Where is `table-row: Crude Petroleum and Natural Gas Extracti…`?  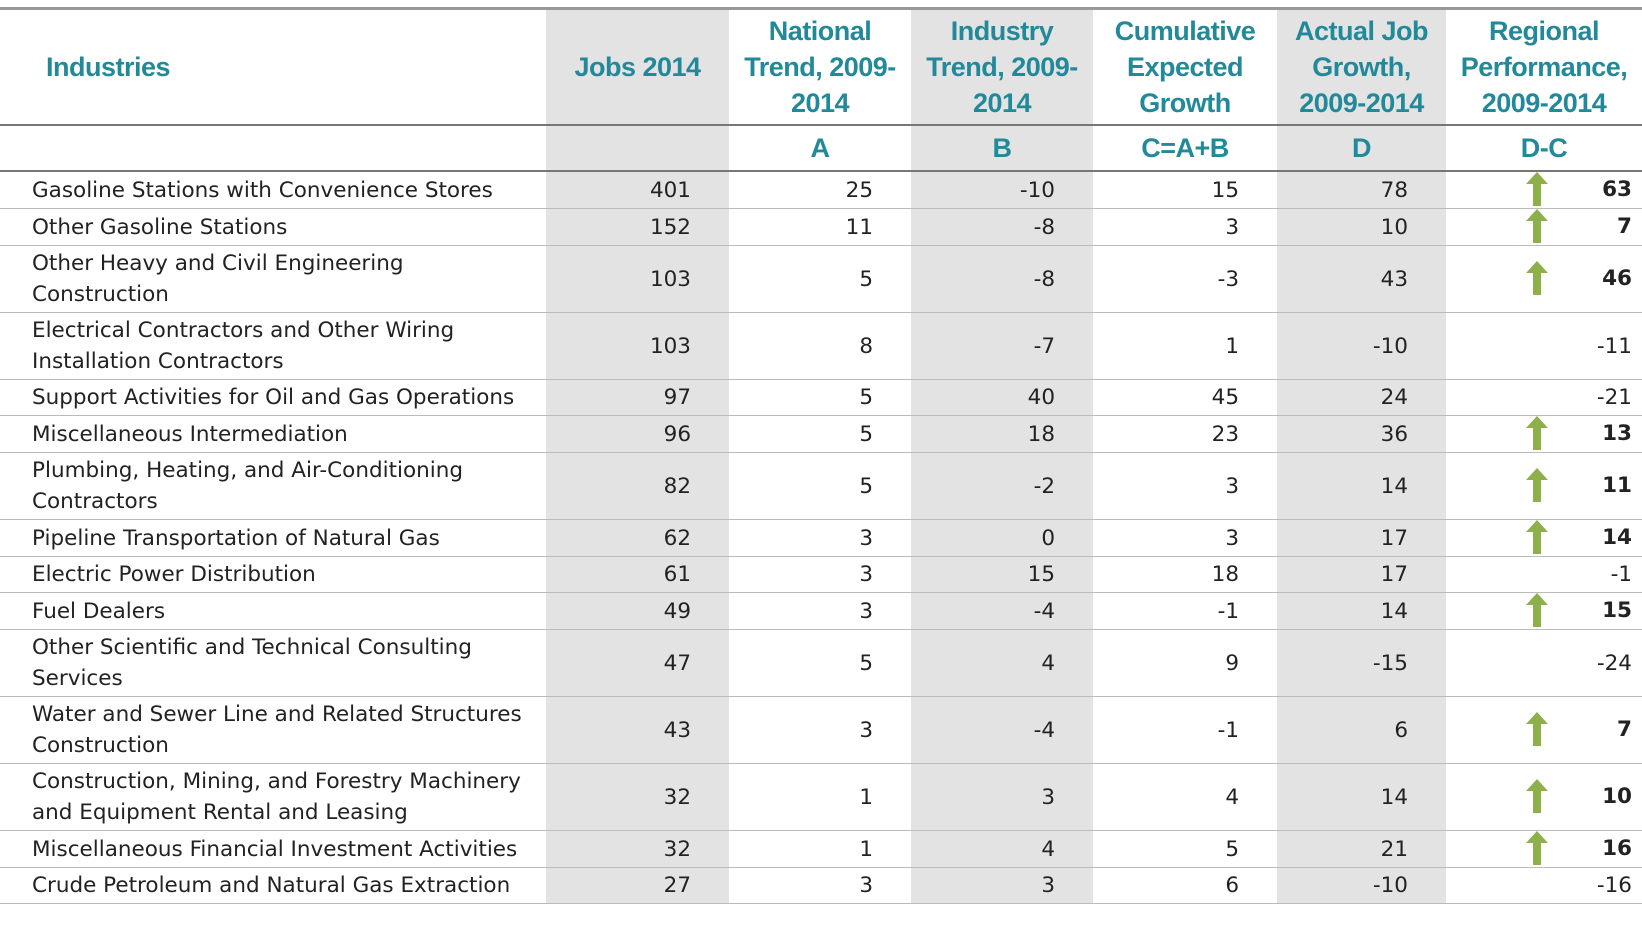
table-row: Crude Petroleum and Natural Gas Extracti… is located at coordinates (821, 885).